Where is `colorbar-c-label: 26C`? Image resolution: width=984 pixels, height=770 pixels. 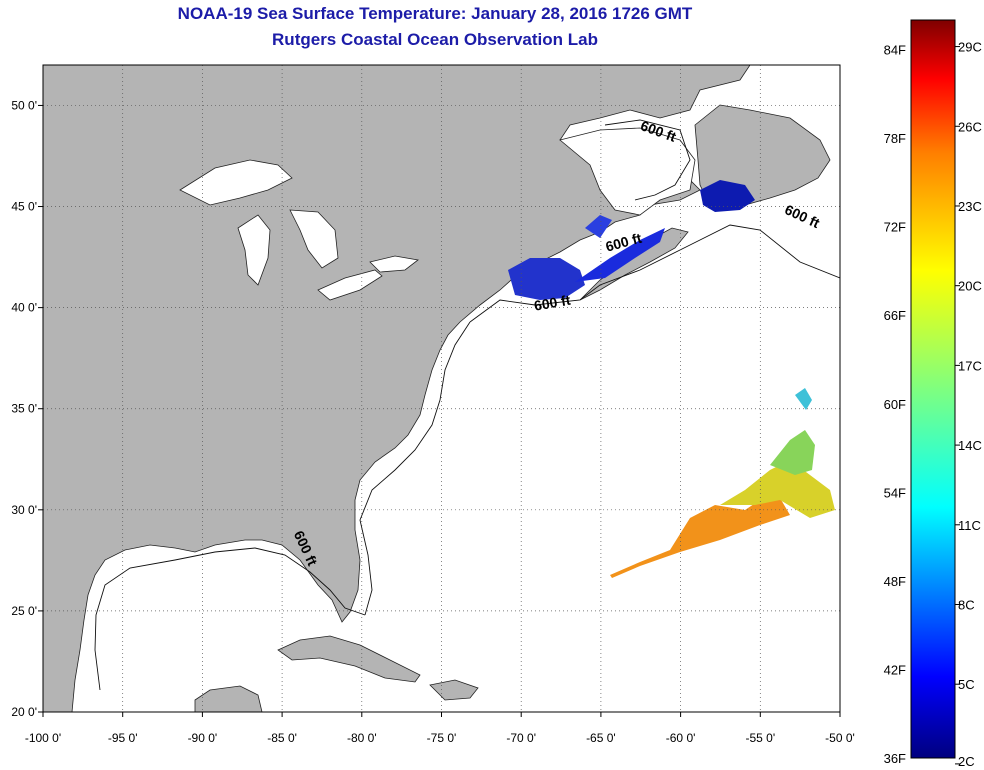
colorbar-c-label: 26C is located at coordinates (970, 126).